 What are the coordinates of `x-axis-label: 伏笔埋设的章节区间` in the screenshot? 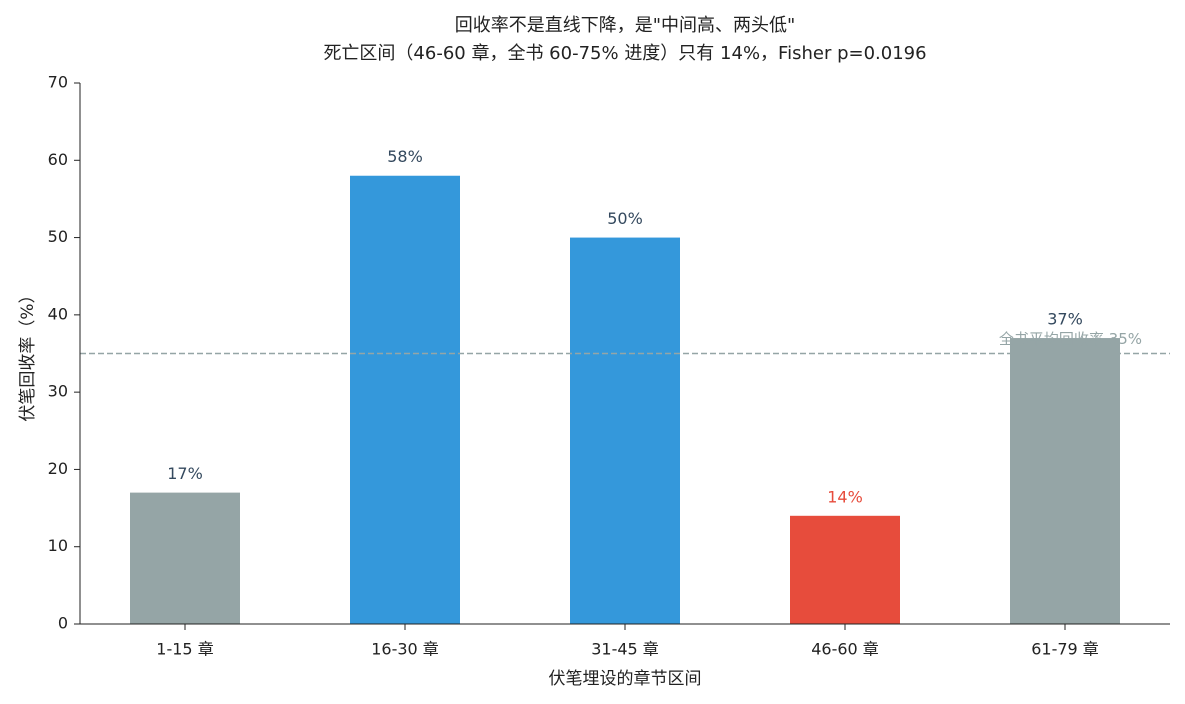 It's located at (625, 679).